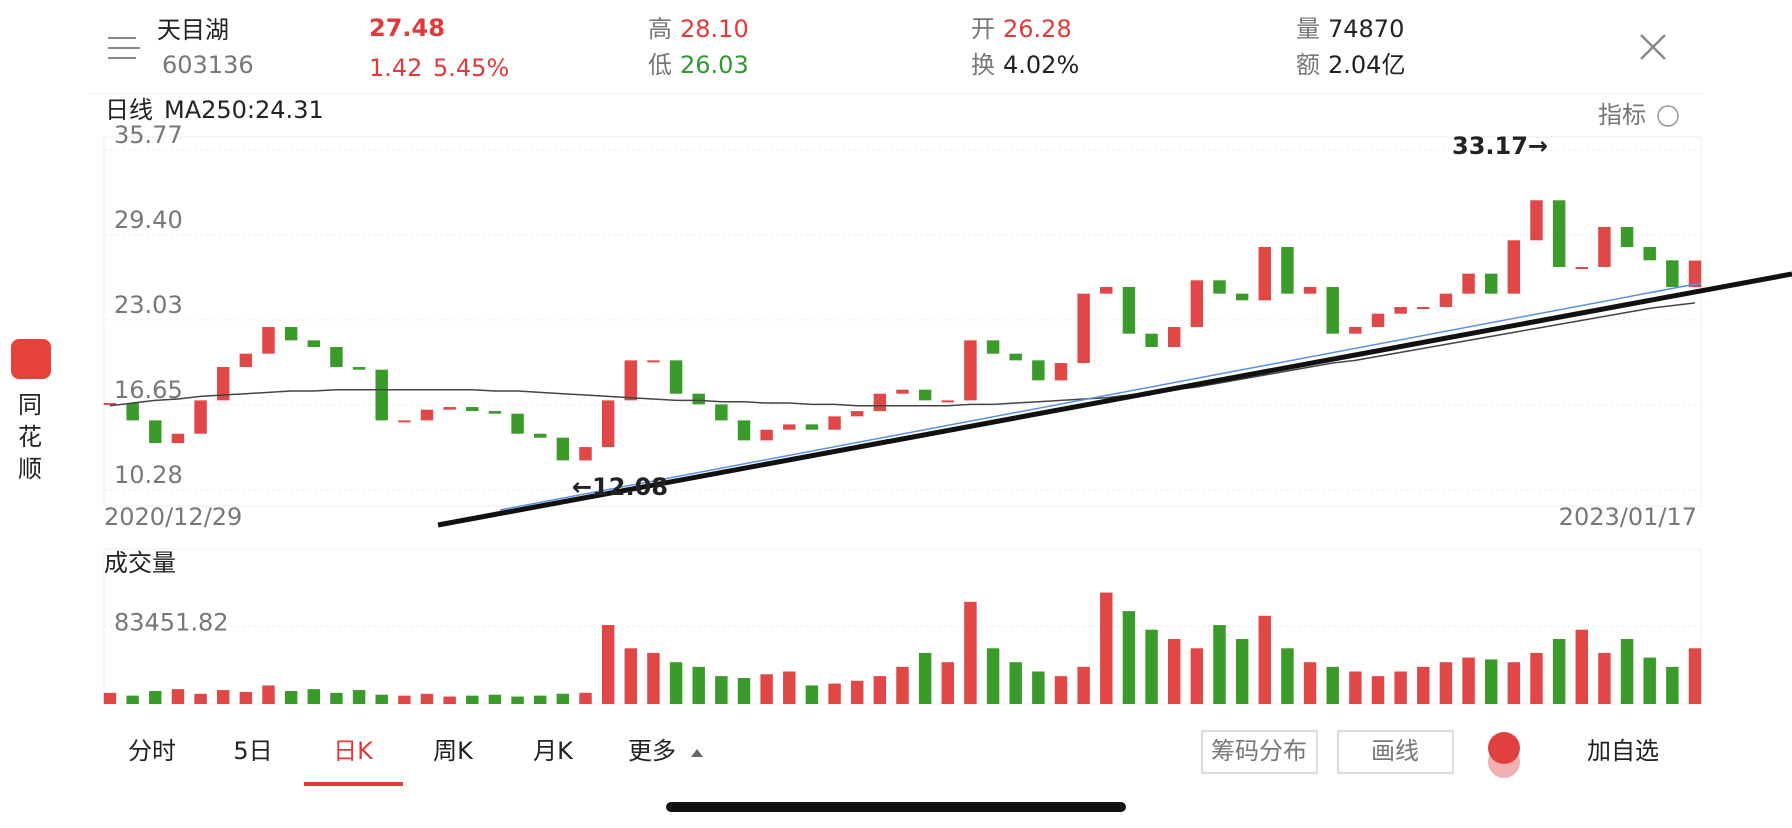 The height and width of the screenshot is (828, 1792). Describe the element at coordinates (152, 751) in the screenshot. I see `tab: 分时` at that location.